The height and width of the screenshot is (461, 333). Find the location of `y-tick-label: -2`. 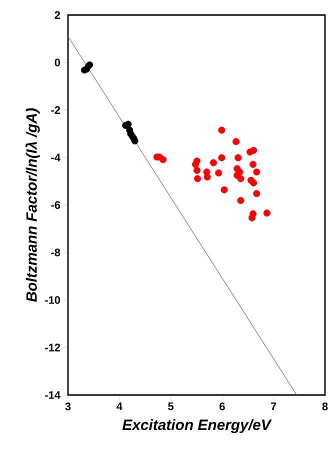

y-tick-label: -2 is located at coordinates (55, 110).